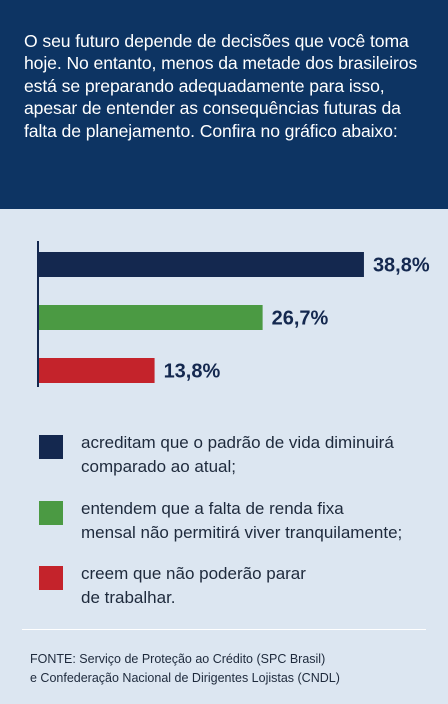 The image size is (448, 704). Describe the element at coordinates (300, 319) in the screenshot. I see `bar-value-label-2: 26,7%` at that location.